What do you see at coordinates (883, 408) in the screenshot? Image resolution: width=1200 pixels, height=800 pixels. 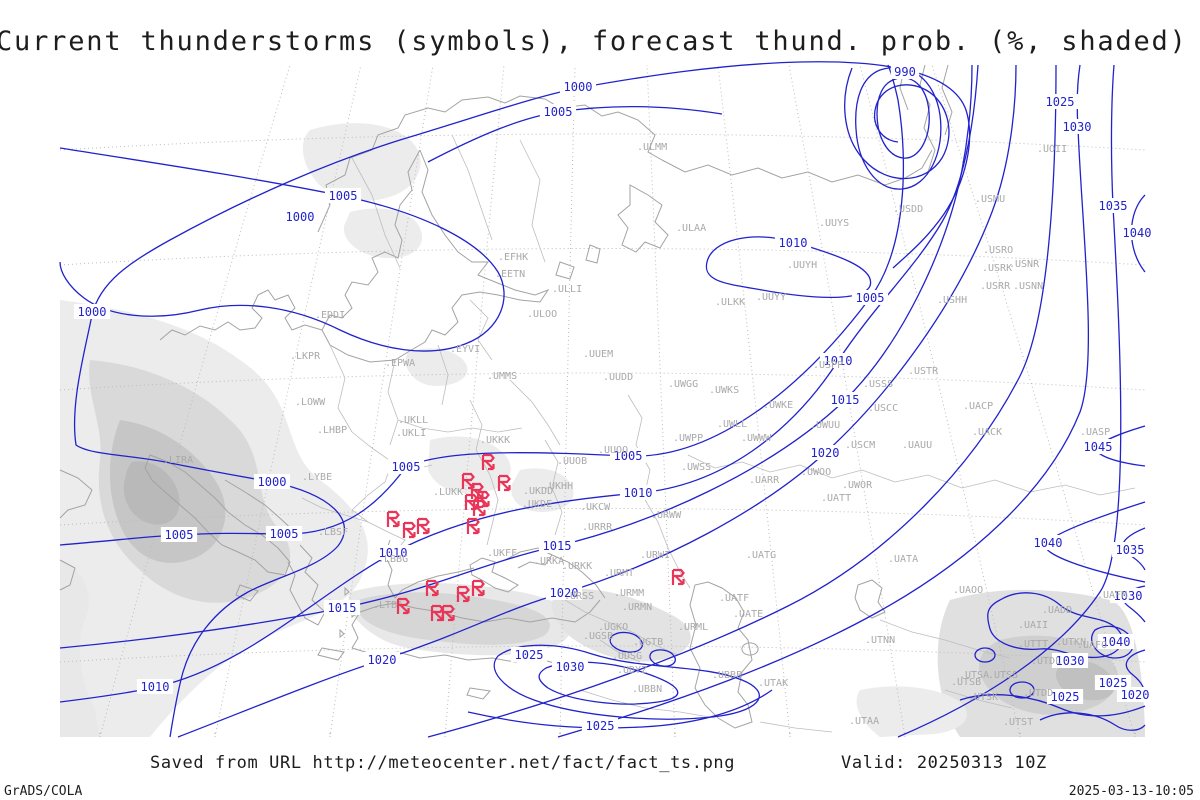 I see `station-label: .USCC` at bounding box center [883, 408].